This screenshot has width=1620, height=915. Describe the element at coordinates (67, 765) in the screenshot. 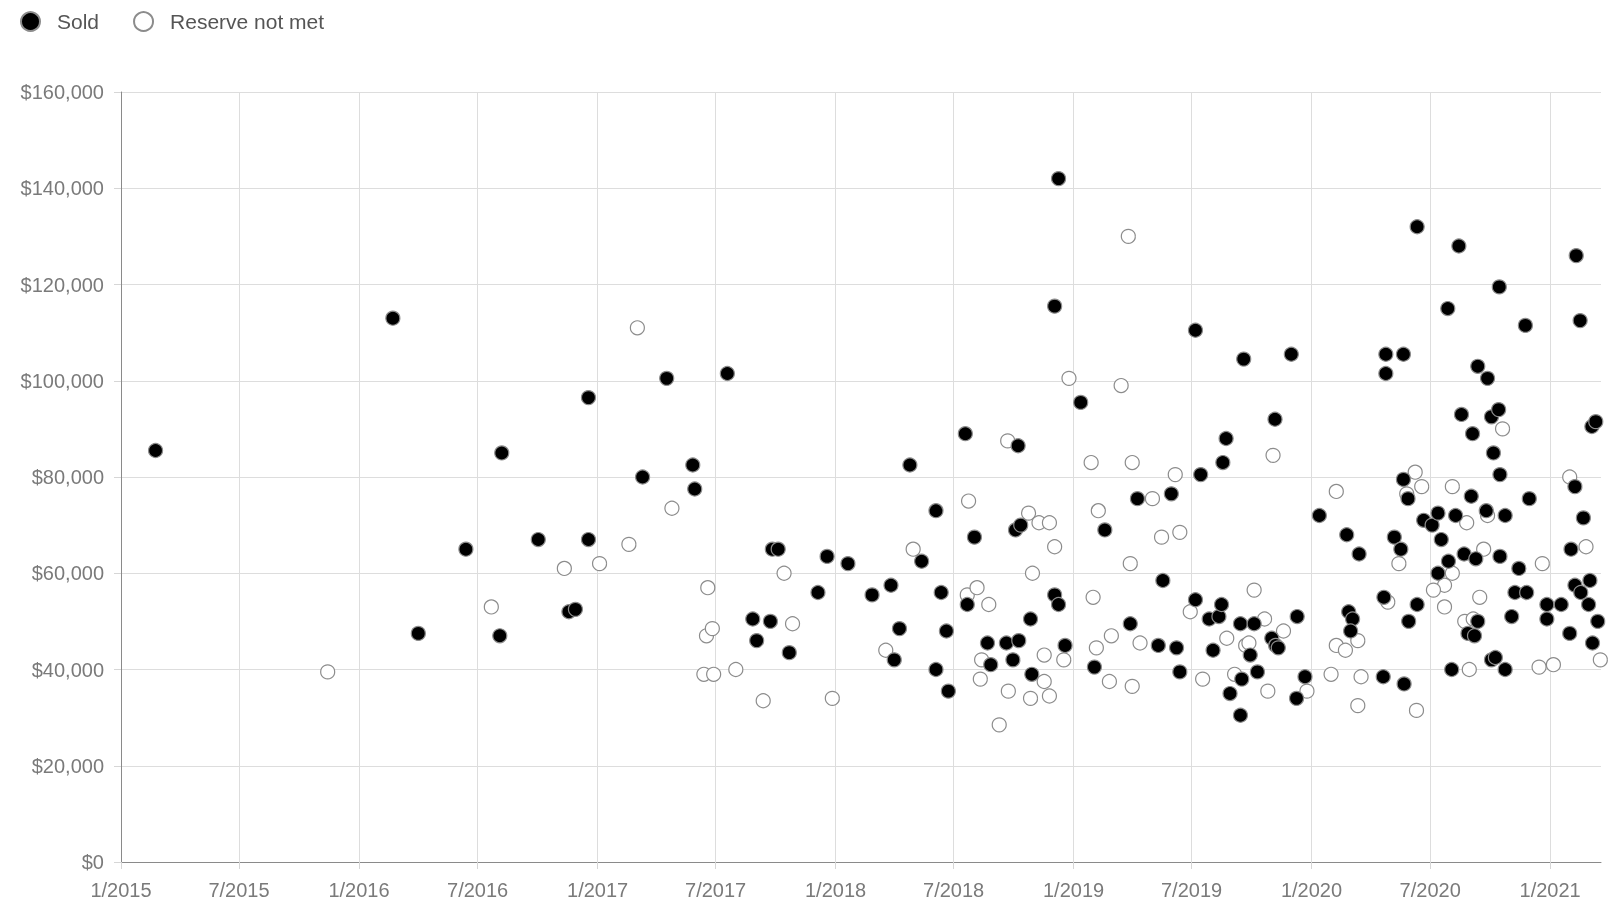

I see `y-tick-label: $20,000` at that location.